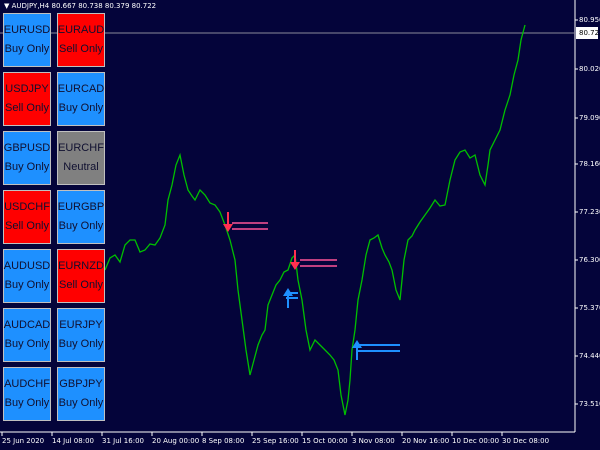  What do you see at coordinates (589, 404) in the screenshot?
I see `price-label: 73.510` at bounding box center [589, 404].